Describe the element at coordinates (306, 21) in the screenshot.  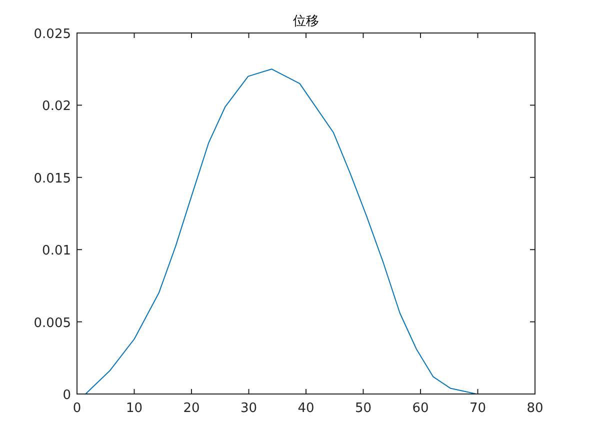
I see `chart-title: 位移` at that location.